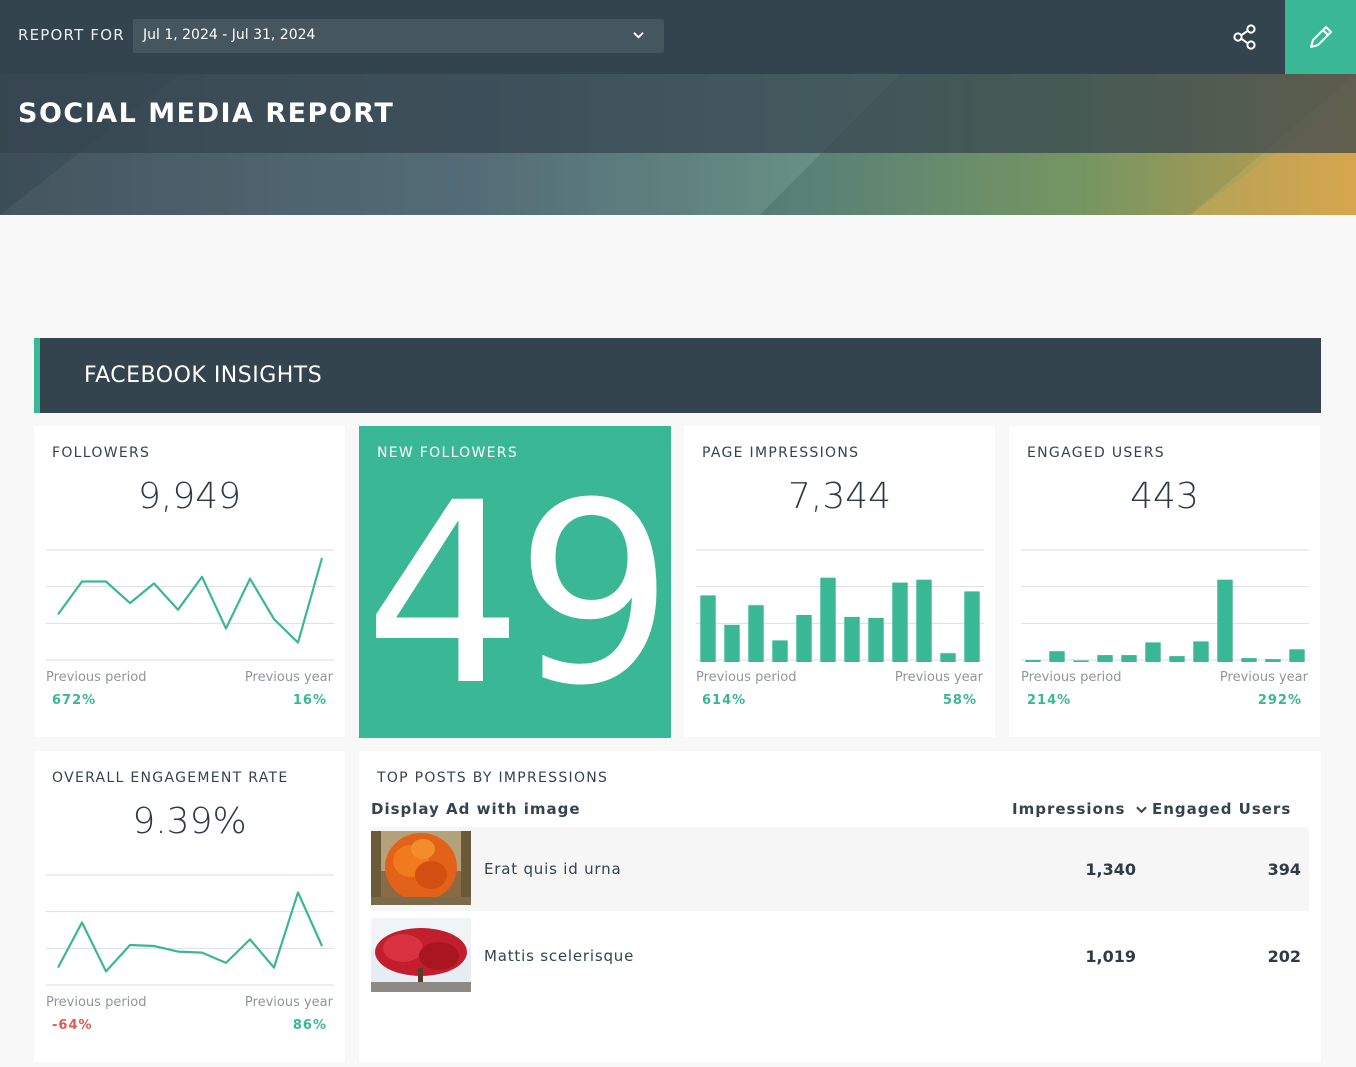 The width and height of the screenshot is (1356, 1067). I want to click on followers-line-chart, so click(190, 605).